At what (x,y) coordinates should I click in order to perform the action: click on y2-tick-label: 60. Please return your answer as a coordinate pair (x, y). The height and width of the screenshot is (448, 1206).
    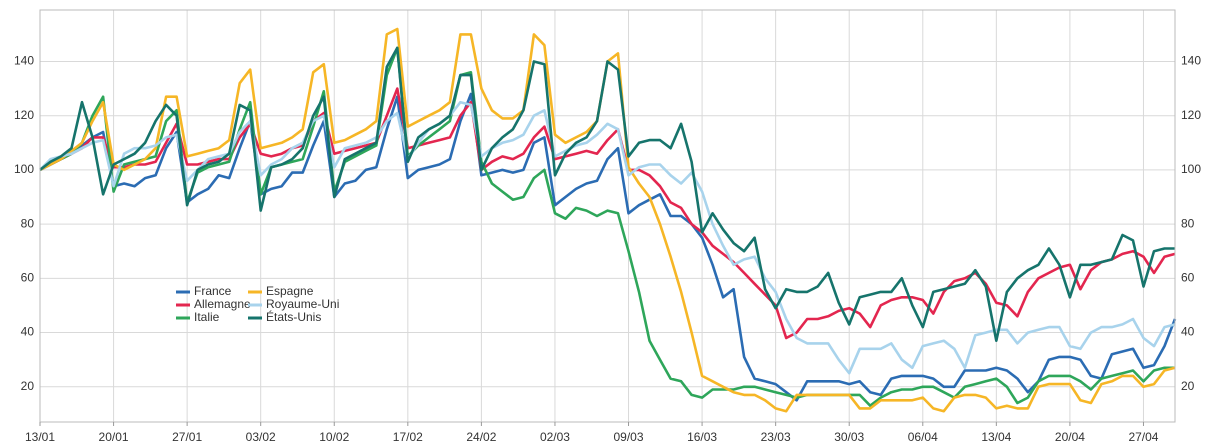
    Looking at the image, I should click on (1188, 278).